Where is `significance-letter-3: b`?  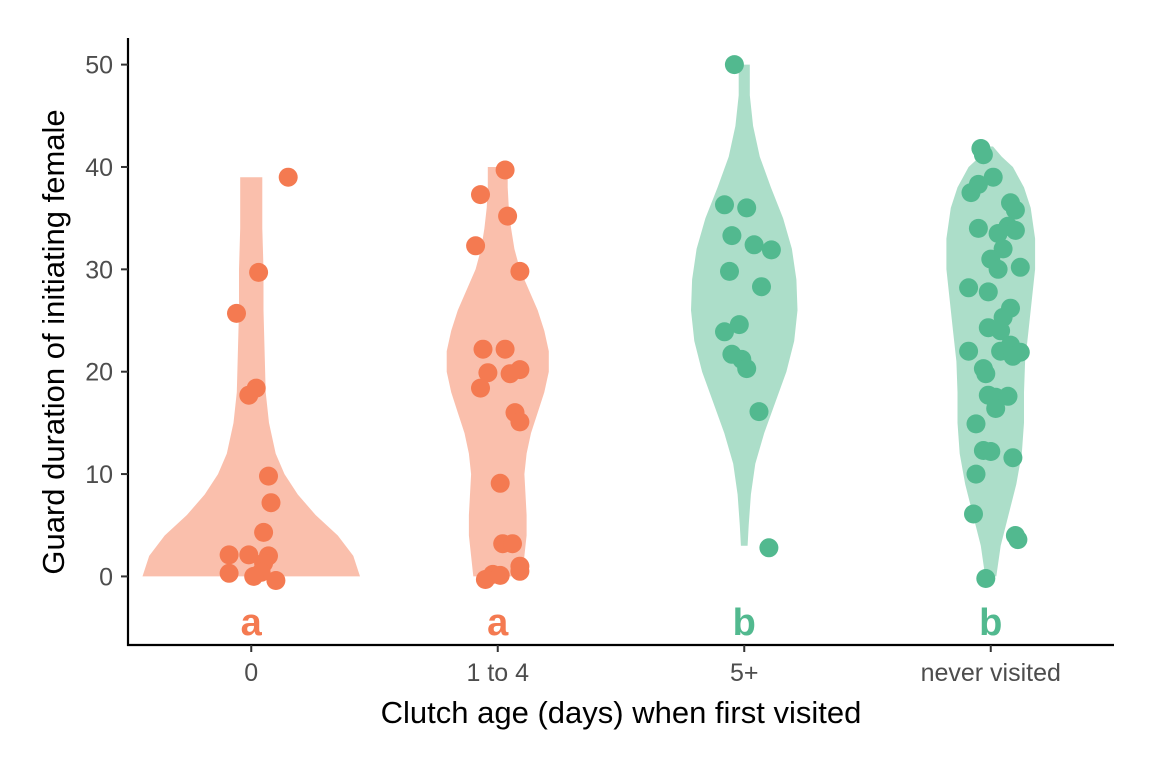
significance-letter-3: b is located at coordinates (990, 623).